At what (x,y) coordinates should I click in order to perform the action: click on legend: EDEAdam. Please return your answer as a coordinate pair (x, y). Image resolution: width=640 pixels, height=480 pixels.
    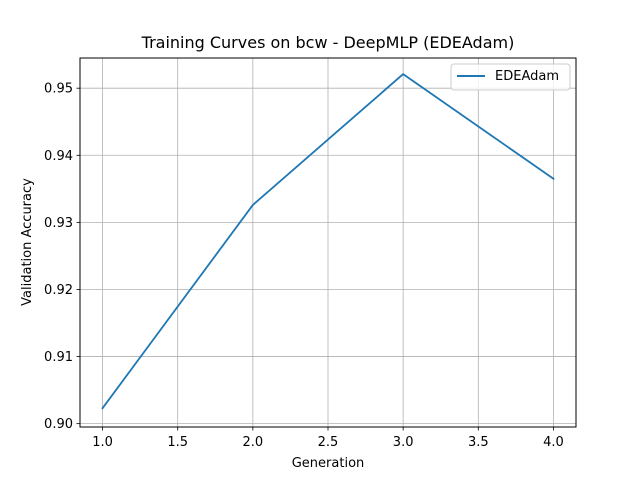
    Looking at the image, I should click on (510, 77).